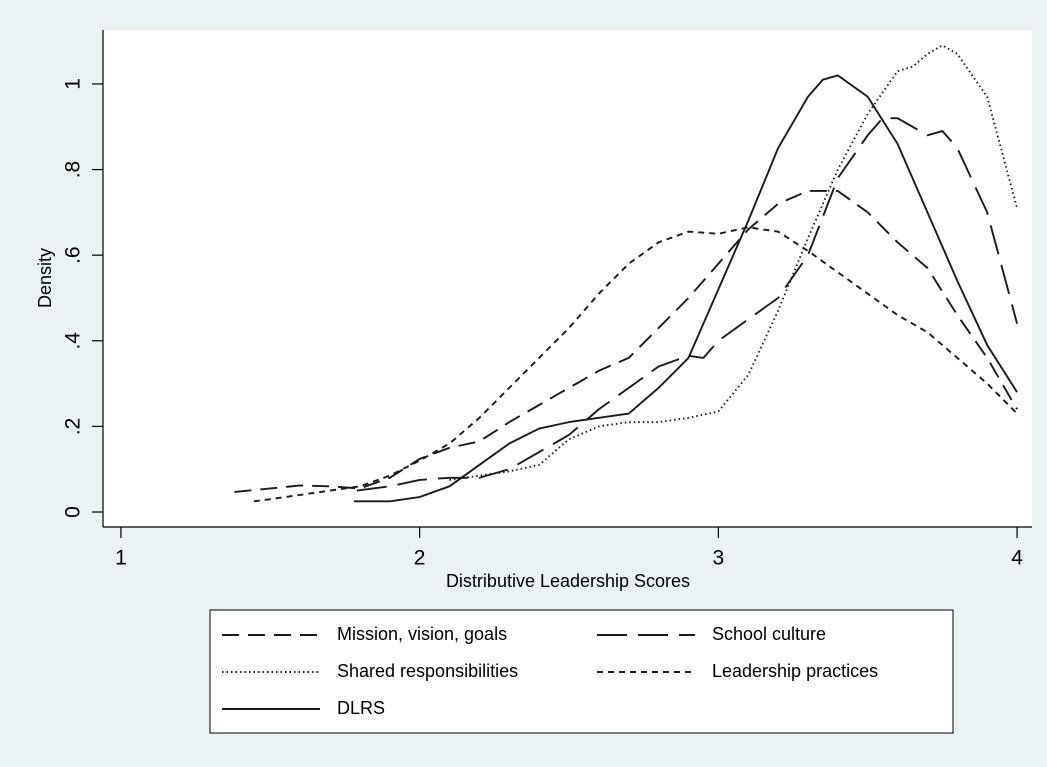  Describe the element at coordinates (73, 255) in the screenshot. I see `y-tick-label: .6` at that location.